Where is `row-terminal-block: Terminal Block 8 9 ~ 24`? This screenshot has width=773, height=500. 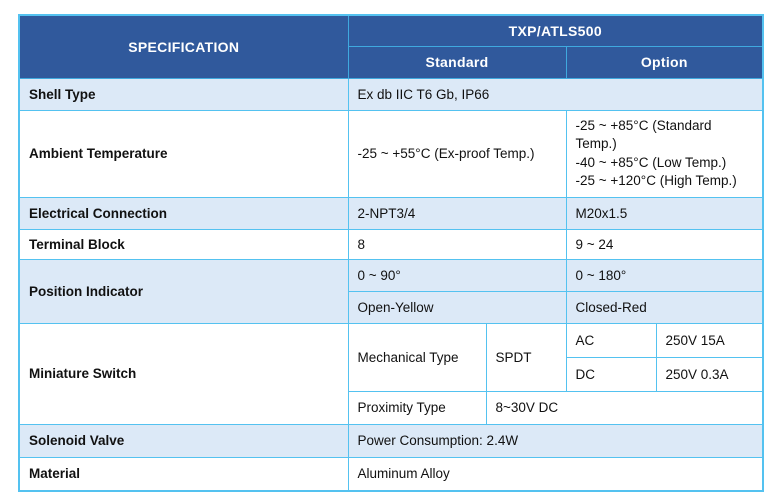
row-terminal-block: Terminal Block 8 9 ~ 24 is located at coordinates (391, 244).